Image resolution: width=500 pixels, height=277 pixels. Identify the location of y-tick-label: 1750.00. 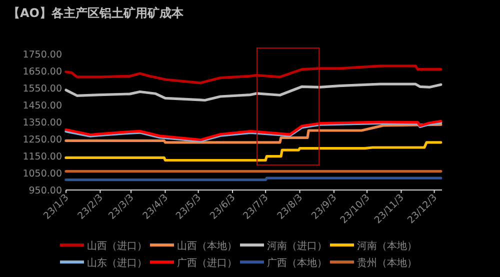
(42, 55).